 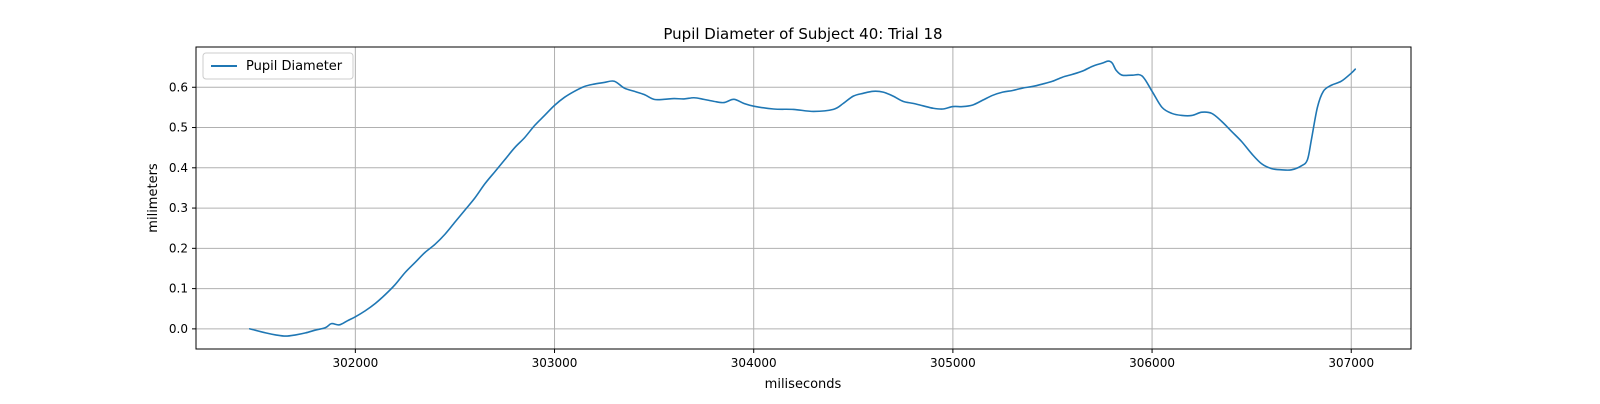 What do you see at coordinates (178, 329) in the screenshot?
I see `y-tick-label: 0.0` at bounding box center [178, 329].